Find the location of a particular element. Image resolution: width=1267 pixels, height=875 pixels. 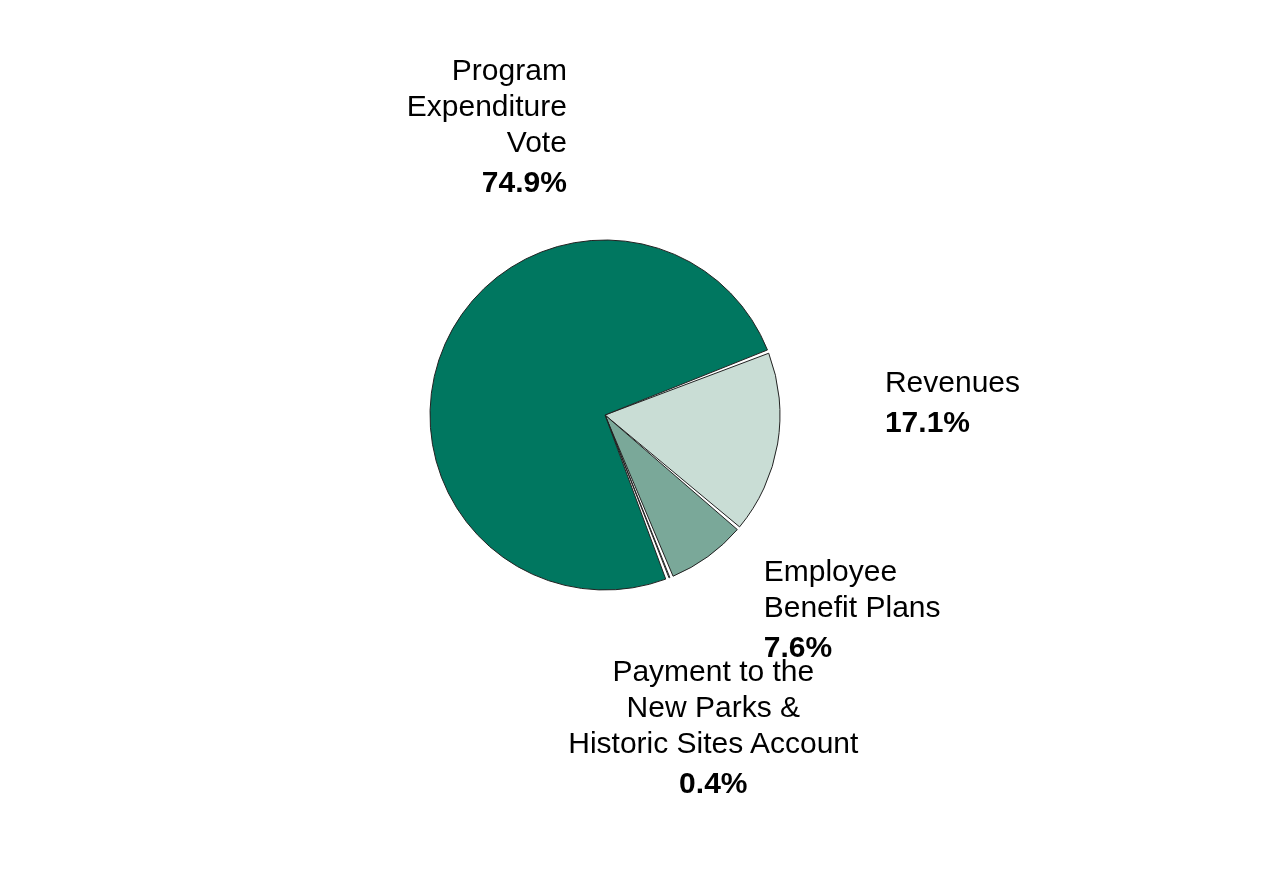

slice-label: Employee Benefit Plans is located at coordinates (852, 589).